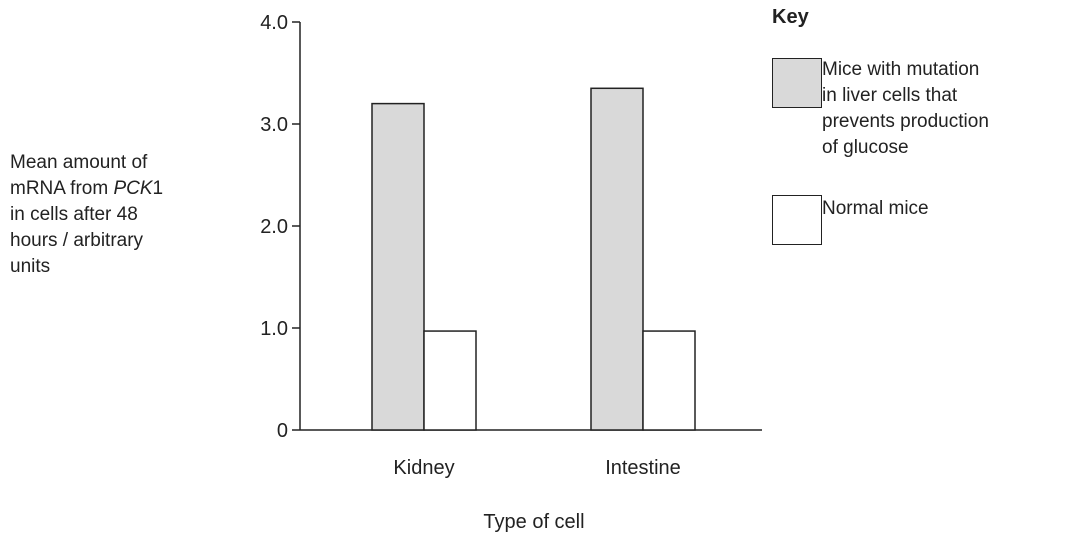 The image size is (1072, 538). I want to click on legend-mutant-line-2: in liver cells that, so click(890, 95).